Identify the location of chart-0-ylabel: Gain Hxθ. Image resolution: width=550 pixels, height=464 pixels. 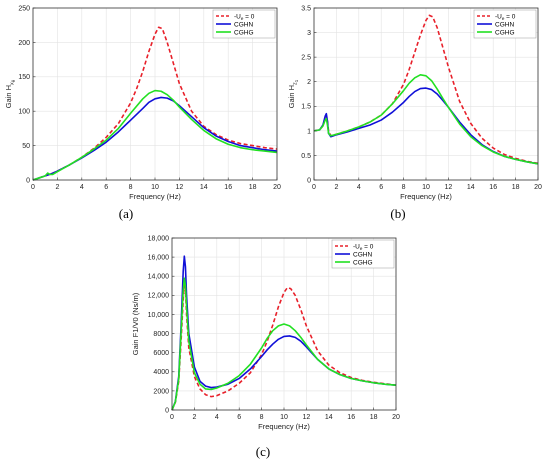
(10, 93).